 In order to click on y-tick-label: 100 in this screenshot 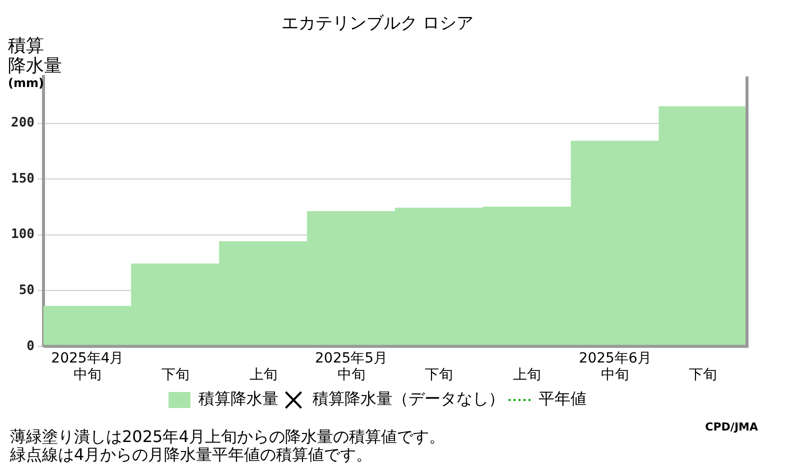, I will do `click(22, 234)`.